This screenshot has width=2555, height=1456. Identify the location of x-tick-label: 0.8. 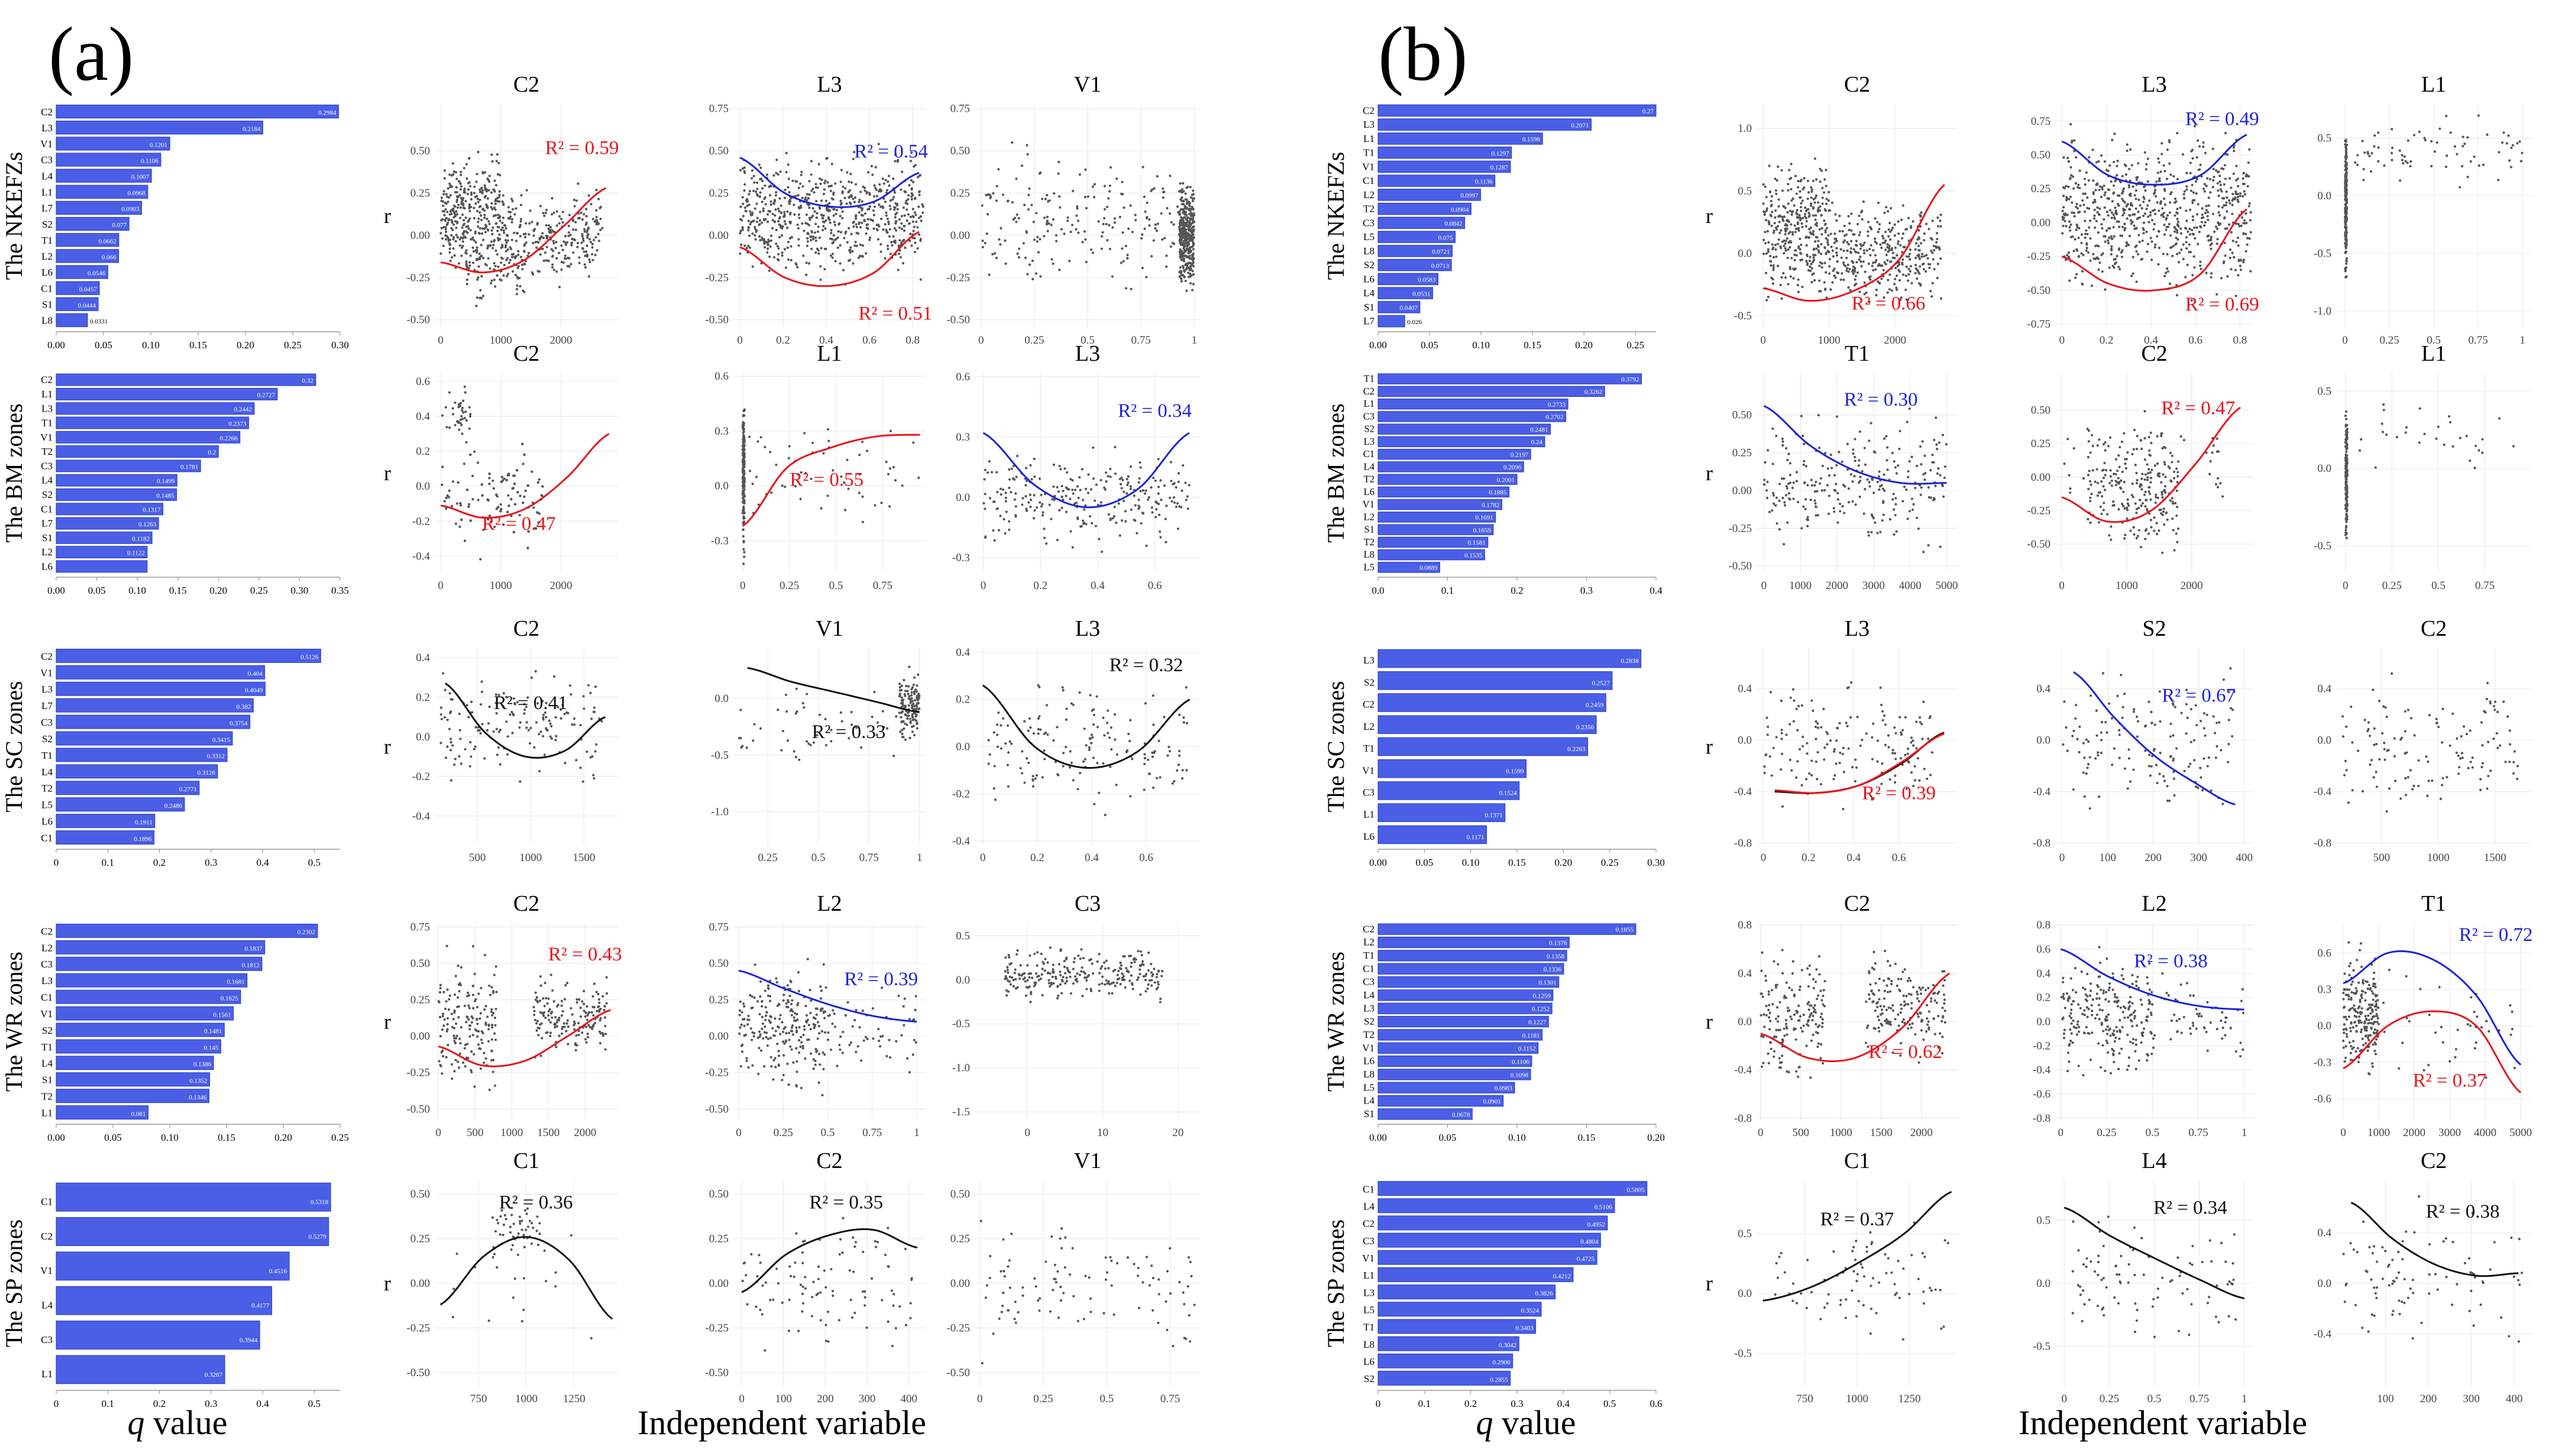
(912, 341).